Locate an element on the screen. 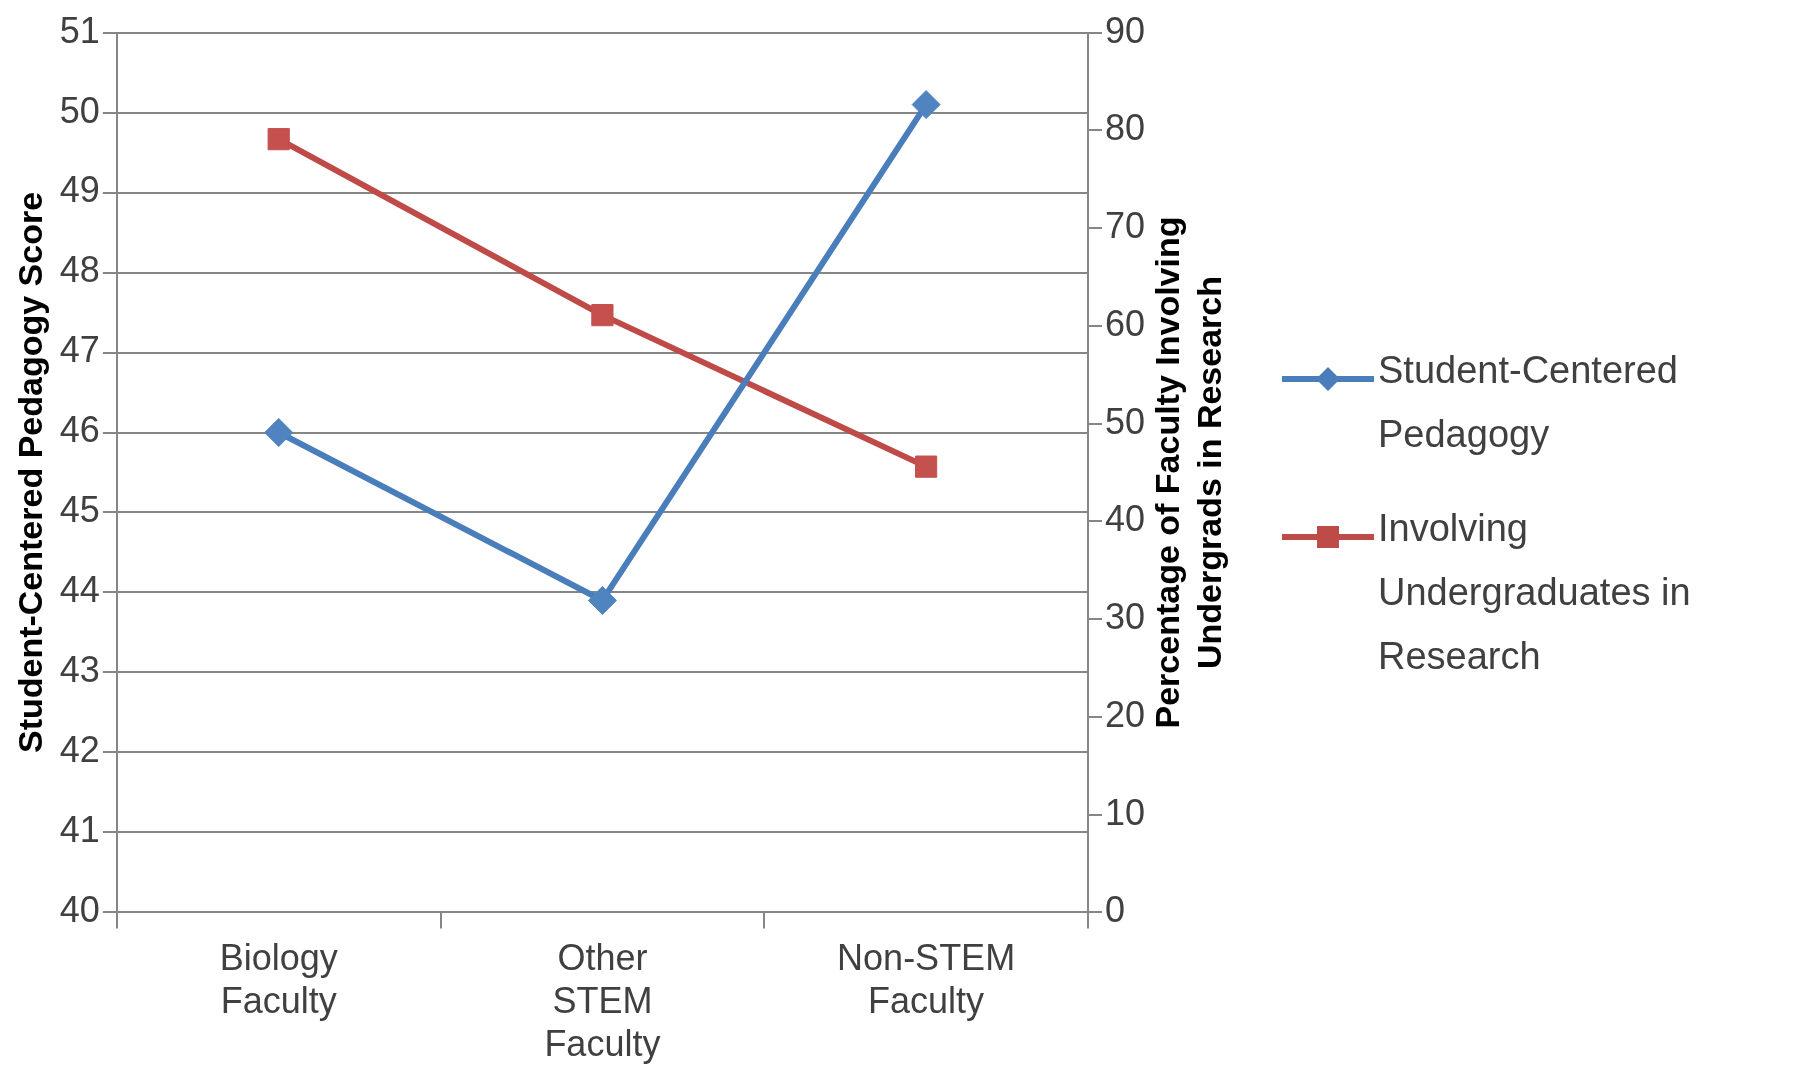  y-tick-label: 51 is located at coordinates (79, 30).